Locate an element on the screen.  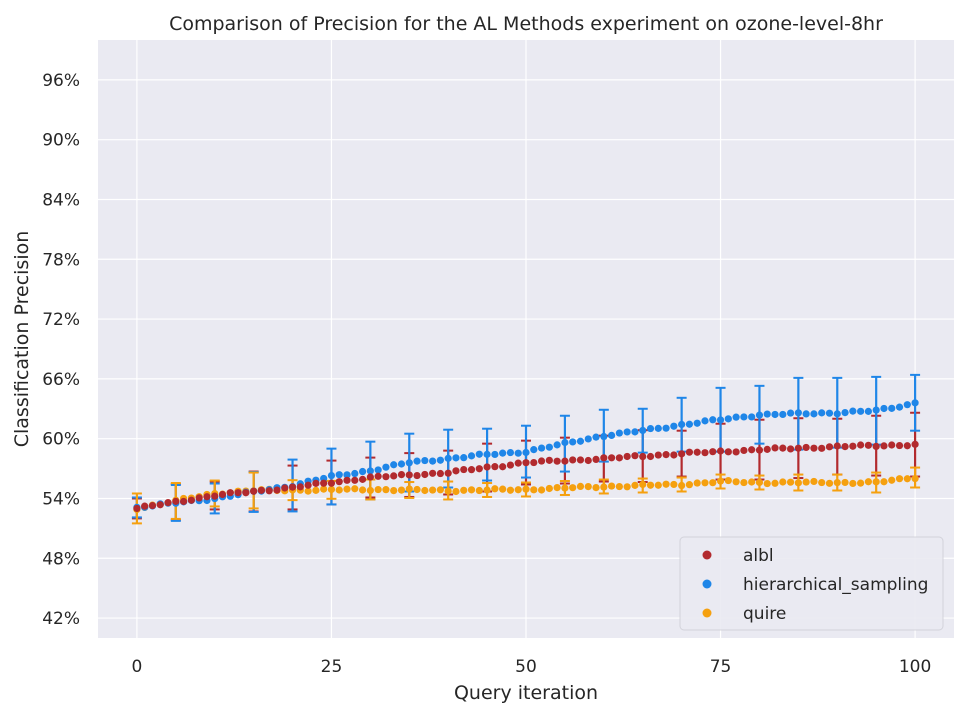
y-tick-label: 90% is located at coordinates (61, 141).